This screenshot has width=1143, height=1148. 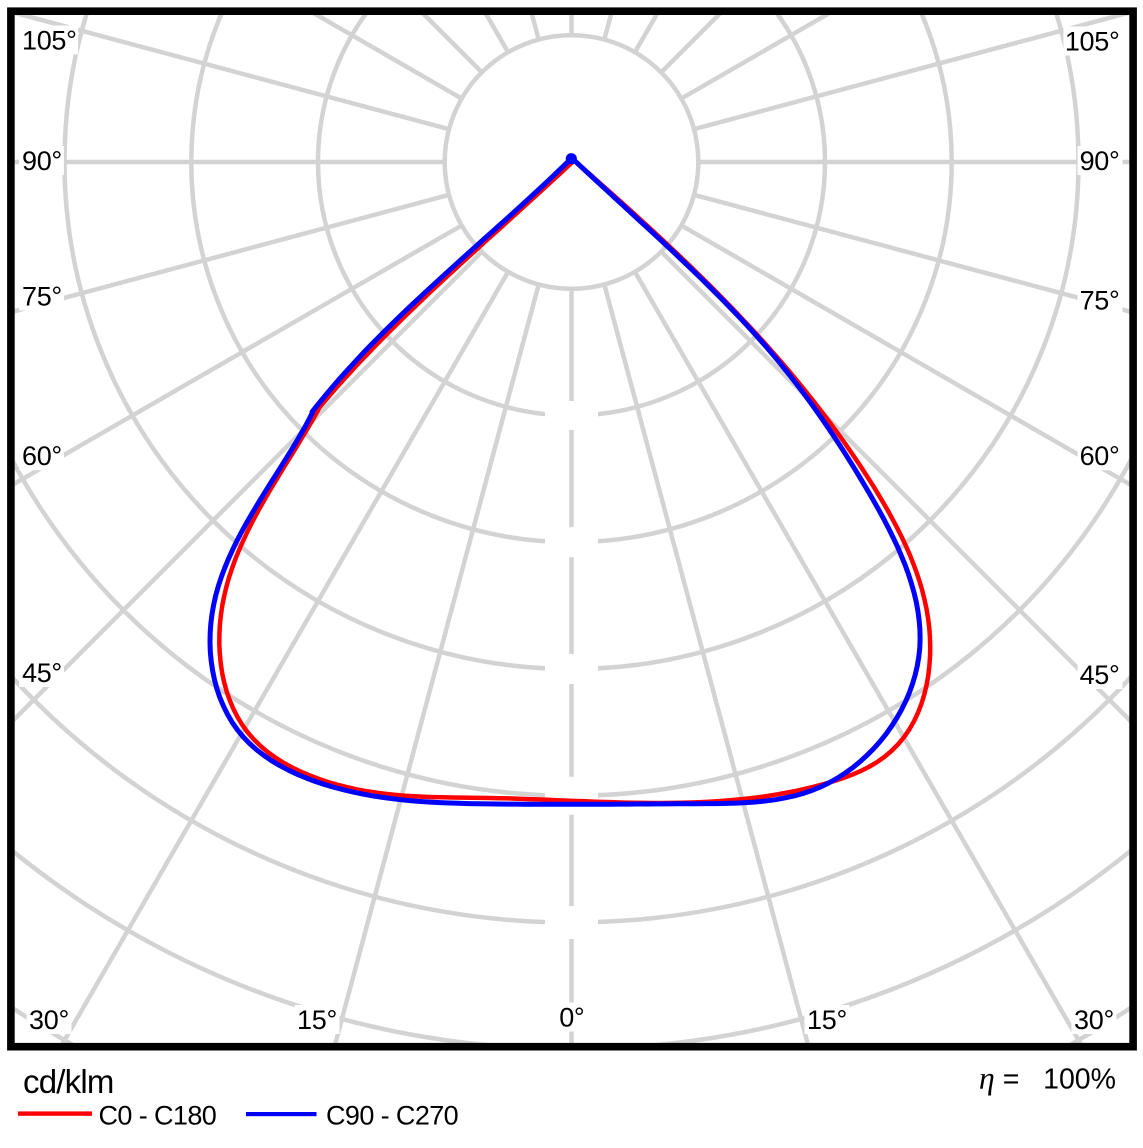 I want to click on svg-text: C0 - C180, so click(x=158, y=1116).